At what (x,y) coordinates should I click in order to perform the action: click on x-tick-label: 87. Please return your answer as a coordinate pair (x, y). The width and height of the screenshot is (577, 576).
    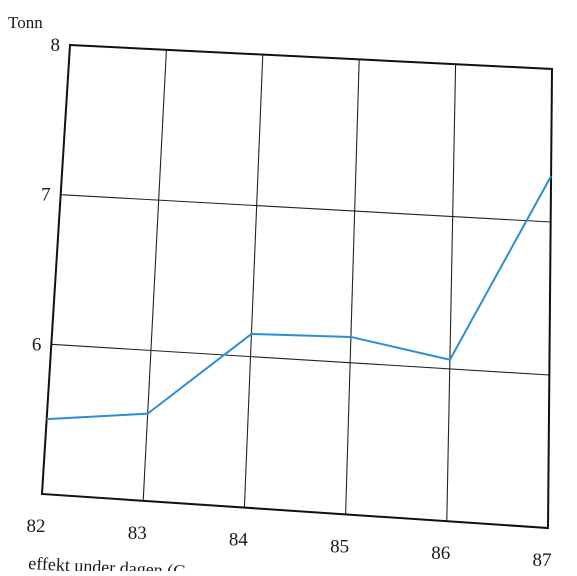
    Looking at the image, I should click on (542, 560).